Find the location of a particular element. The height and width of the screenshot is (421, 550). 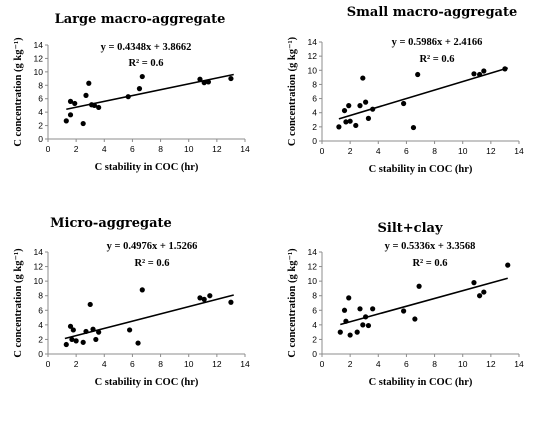

x-tick-label: 2 is located at coordinates (76, 364).